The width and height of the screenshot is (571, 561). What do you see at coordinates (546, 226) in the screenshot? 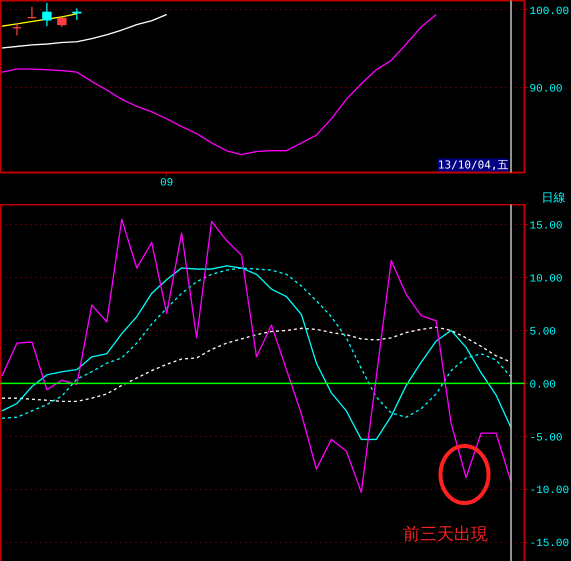
I see `y-tick-label: 15.00` at bounding box center [546, 226].